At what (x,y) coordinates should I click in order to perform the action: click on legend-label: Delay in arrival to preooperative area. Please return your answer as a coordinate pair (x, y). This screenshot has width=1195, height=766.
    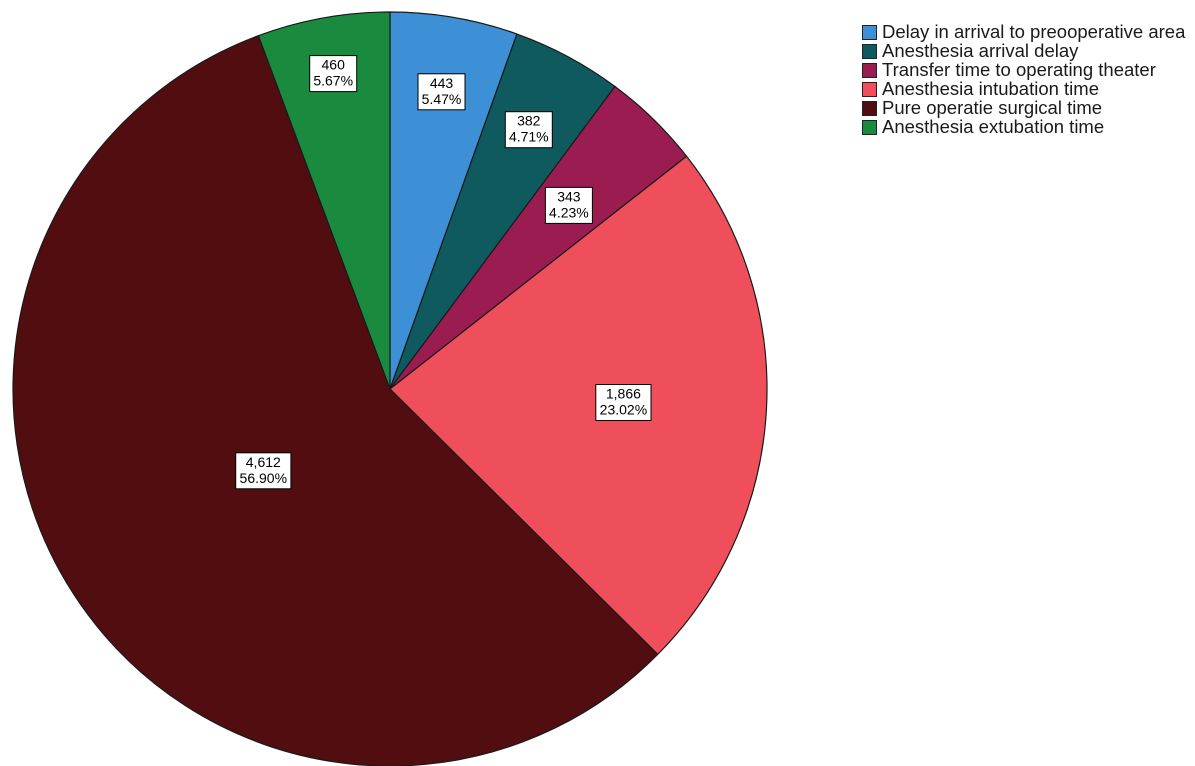
    Looking at the image, I should click on (1034, 31).